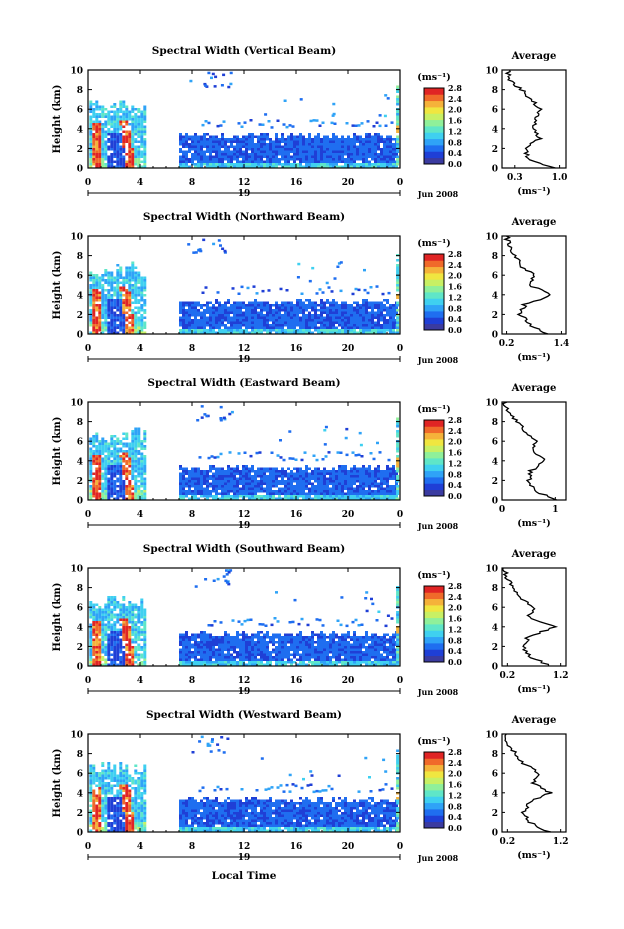 Image resolution: width=624 pixels, height=929 pixels. Describe the element at coordinates (455, 110) in the screenshot. I see `colorbar-tick-label: 2.0` at that location.